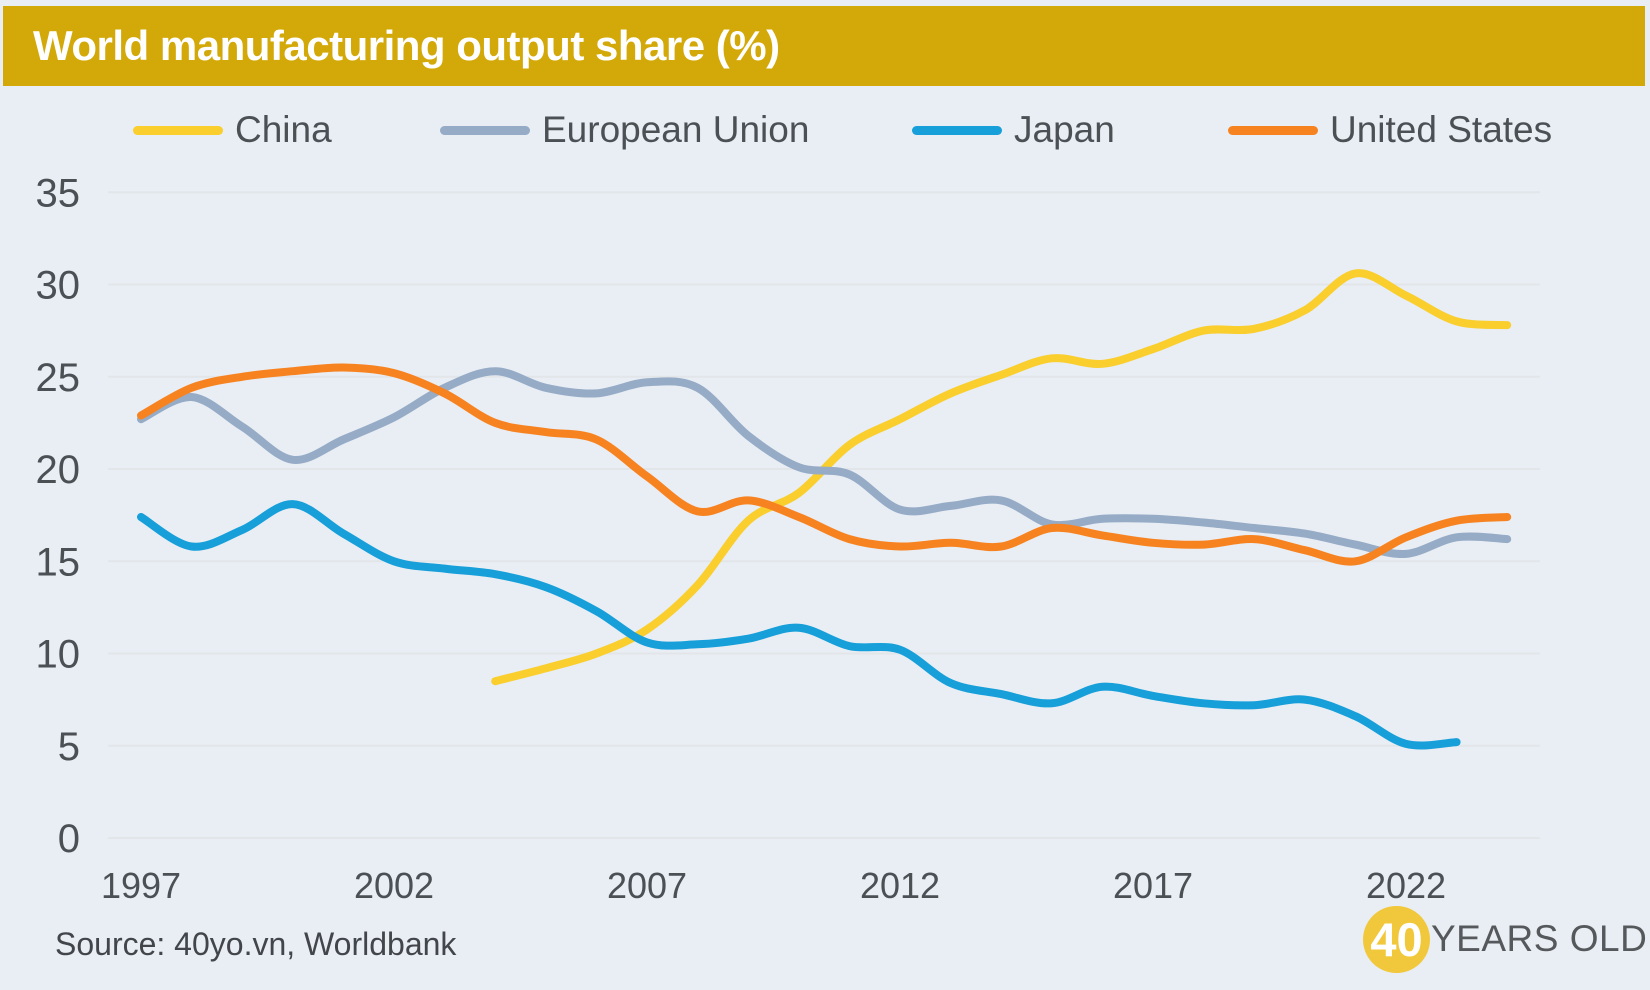 This screenshot has width=1650, height=990. I want to click on logo-text: YEARS OLD, so click(1539, 938).